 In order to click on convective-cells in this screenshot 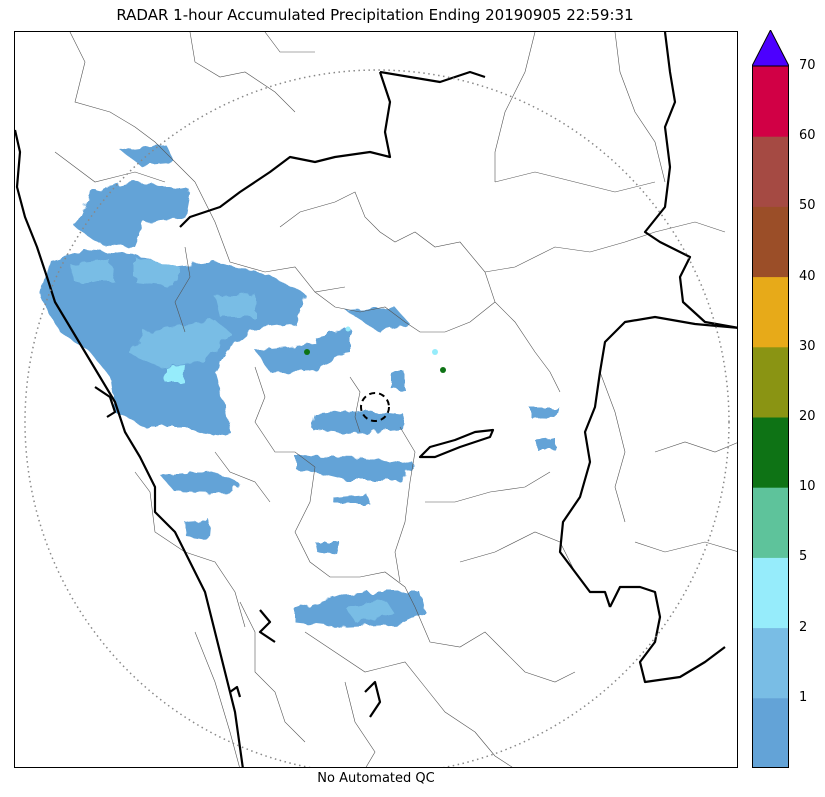, I will do `click(375, 349)`.